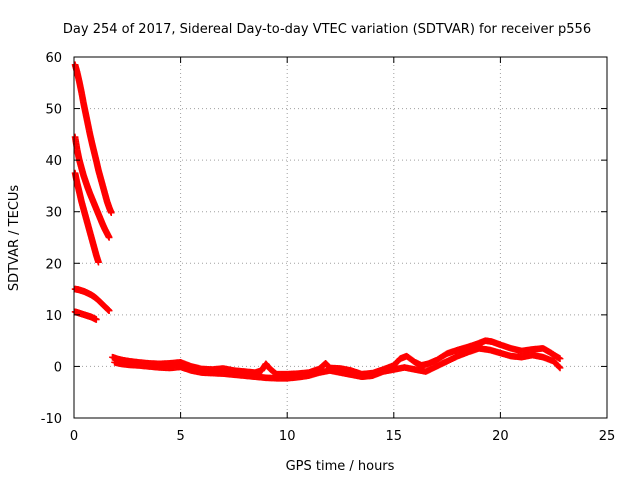 The image size is (640, 480). Describe the element at coordinates (58, 367) in the screenshot. I see `y-tick-label: 0` at that location.